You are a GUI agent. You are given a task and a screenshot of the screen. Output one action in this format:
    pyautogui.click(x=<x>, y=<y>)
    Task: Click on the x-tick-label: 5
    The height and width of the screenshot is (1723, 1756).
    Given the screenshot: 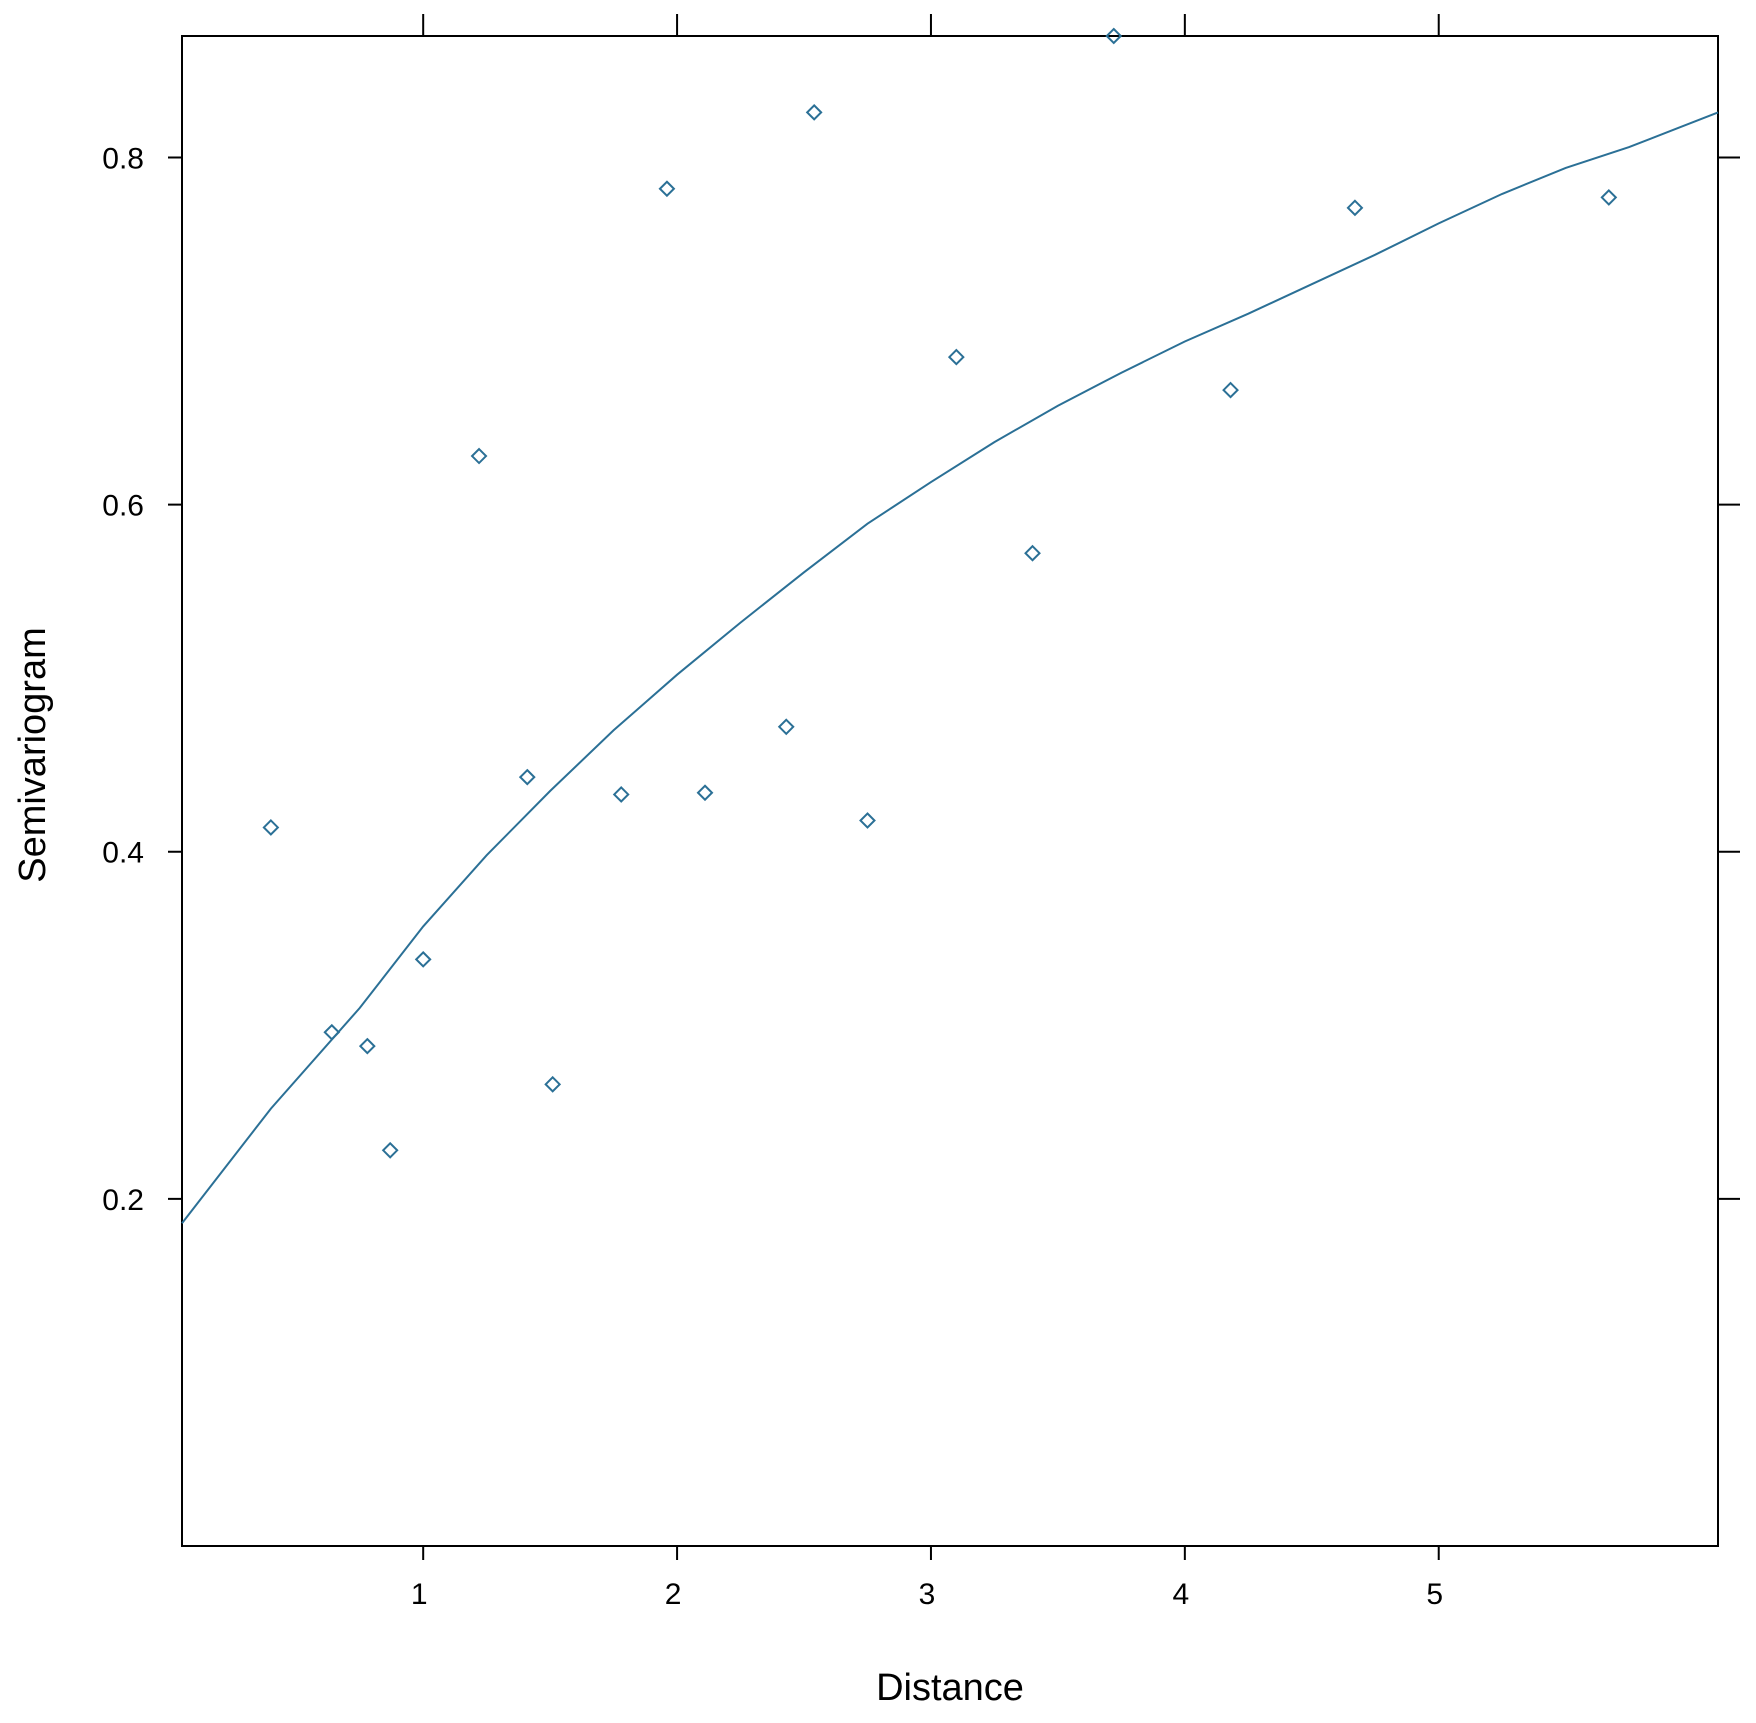 What is the action you would take?
    pyautogui.click(x=1434, y=1594)
    